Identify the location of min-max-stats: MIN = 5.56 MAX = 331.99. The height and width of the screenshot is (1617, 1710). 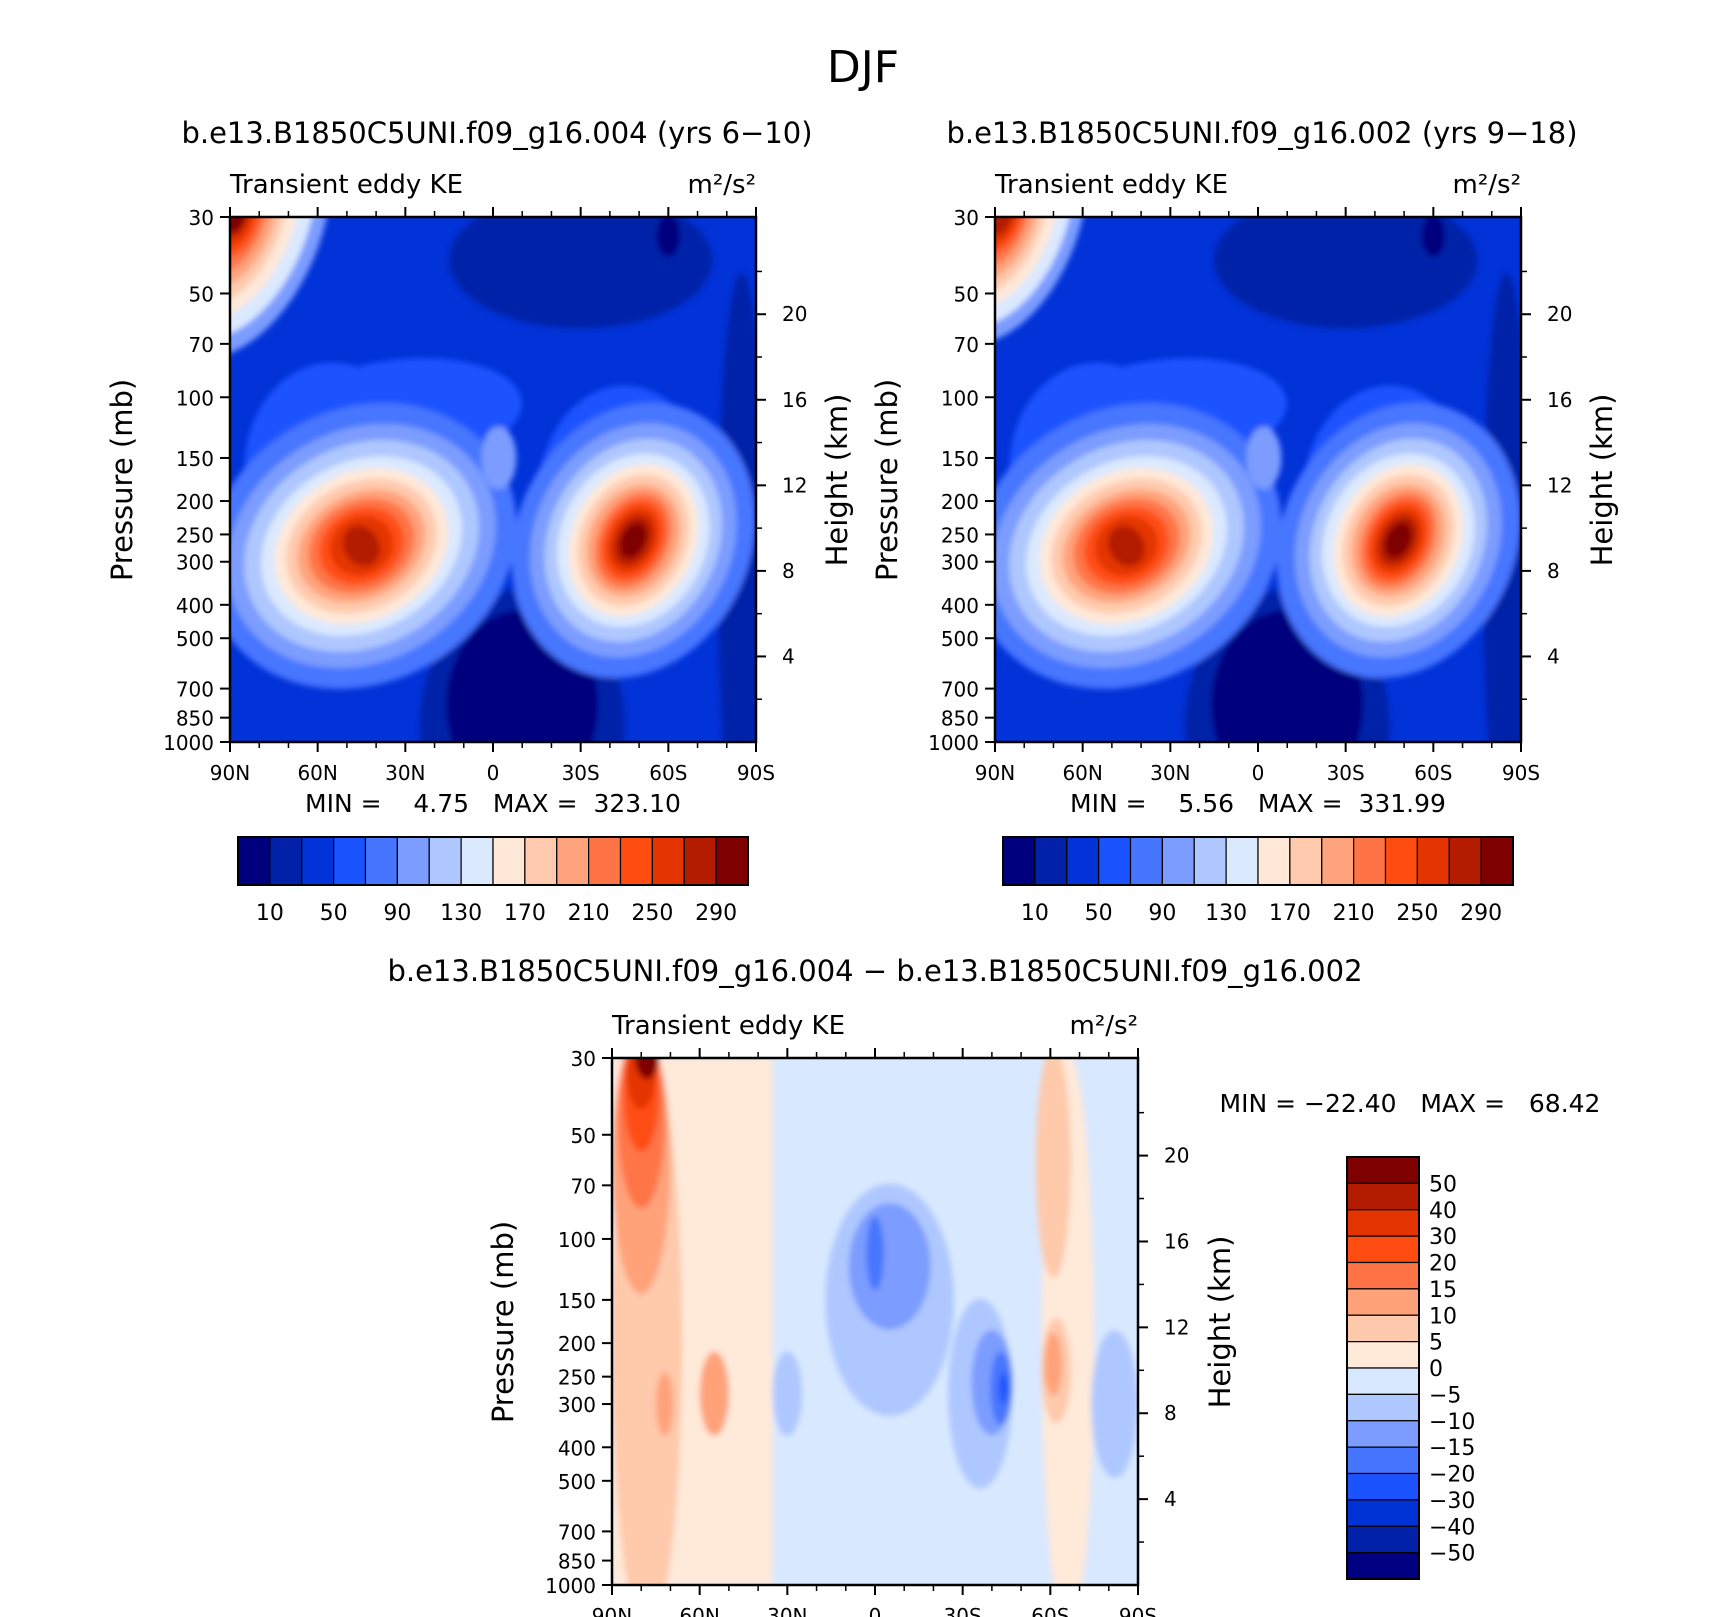
(1258, 803).